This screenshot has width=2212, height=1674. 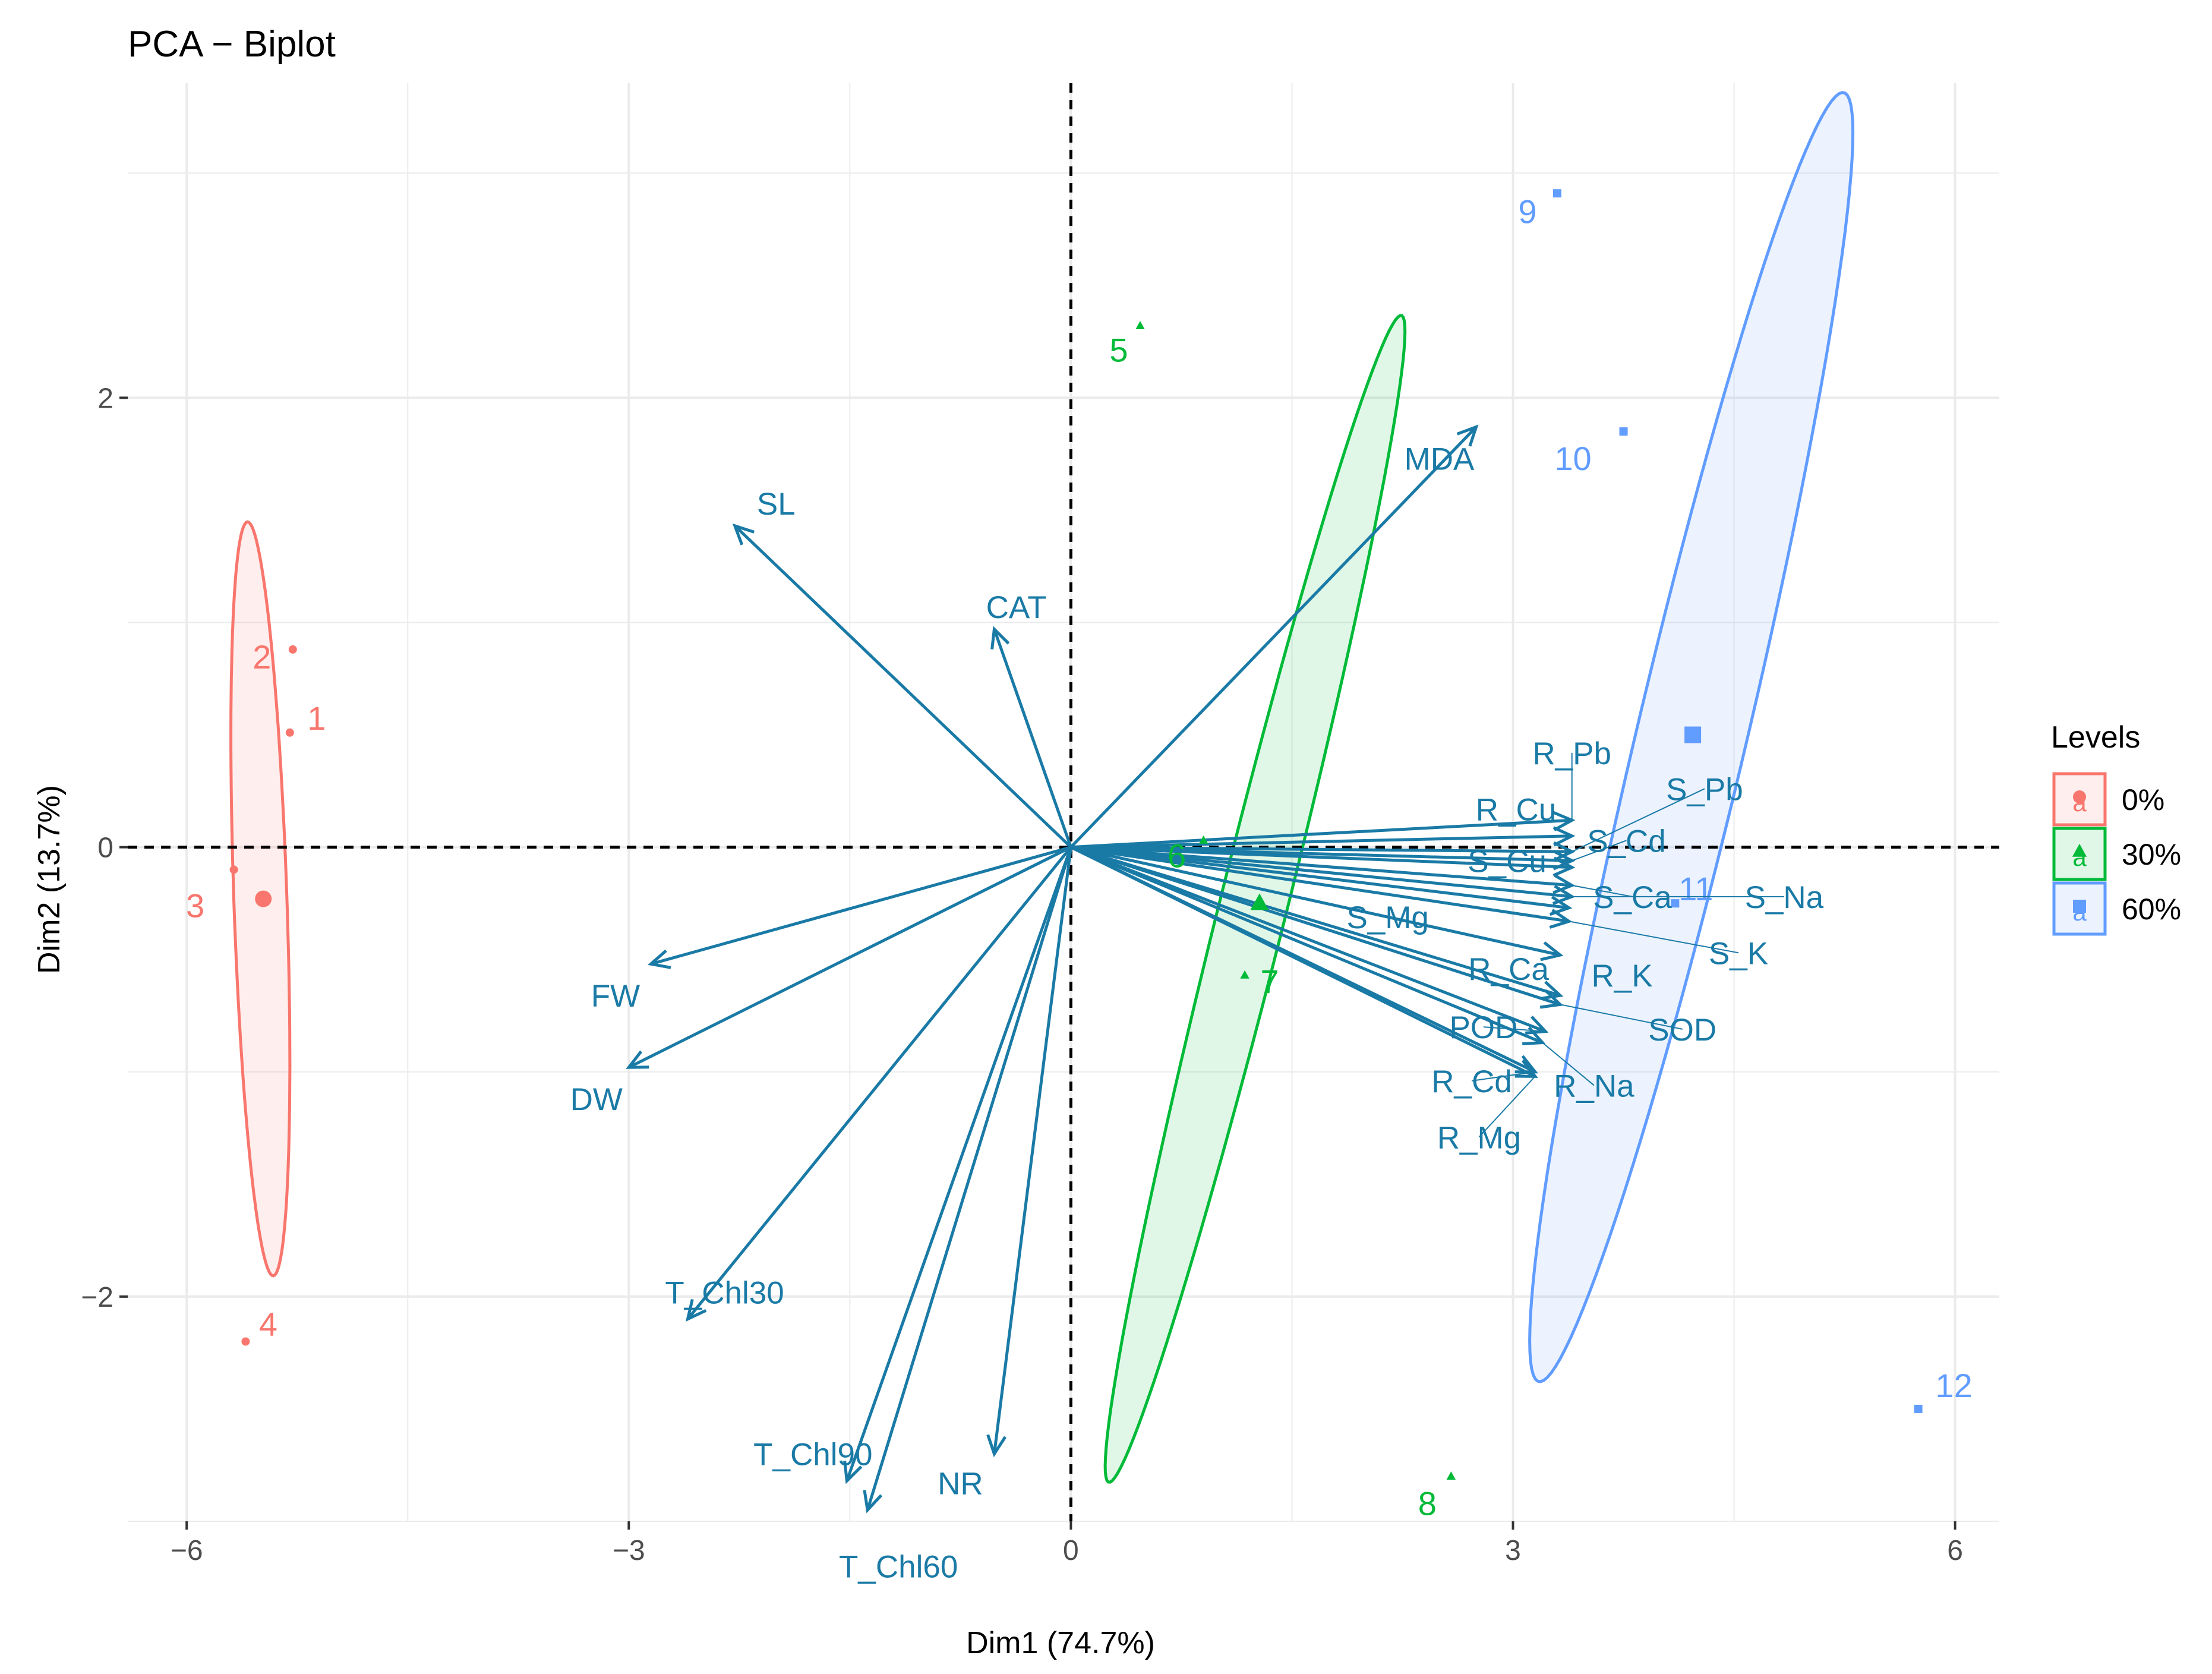 What do you see at coordinates (1321, 866) in the screenshot?
I see `arrow-S_Ca` at bounding box center [1321, 866].